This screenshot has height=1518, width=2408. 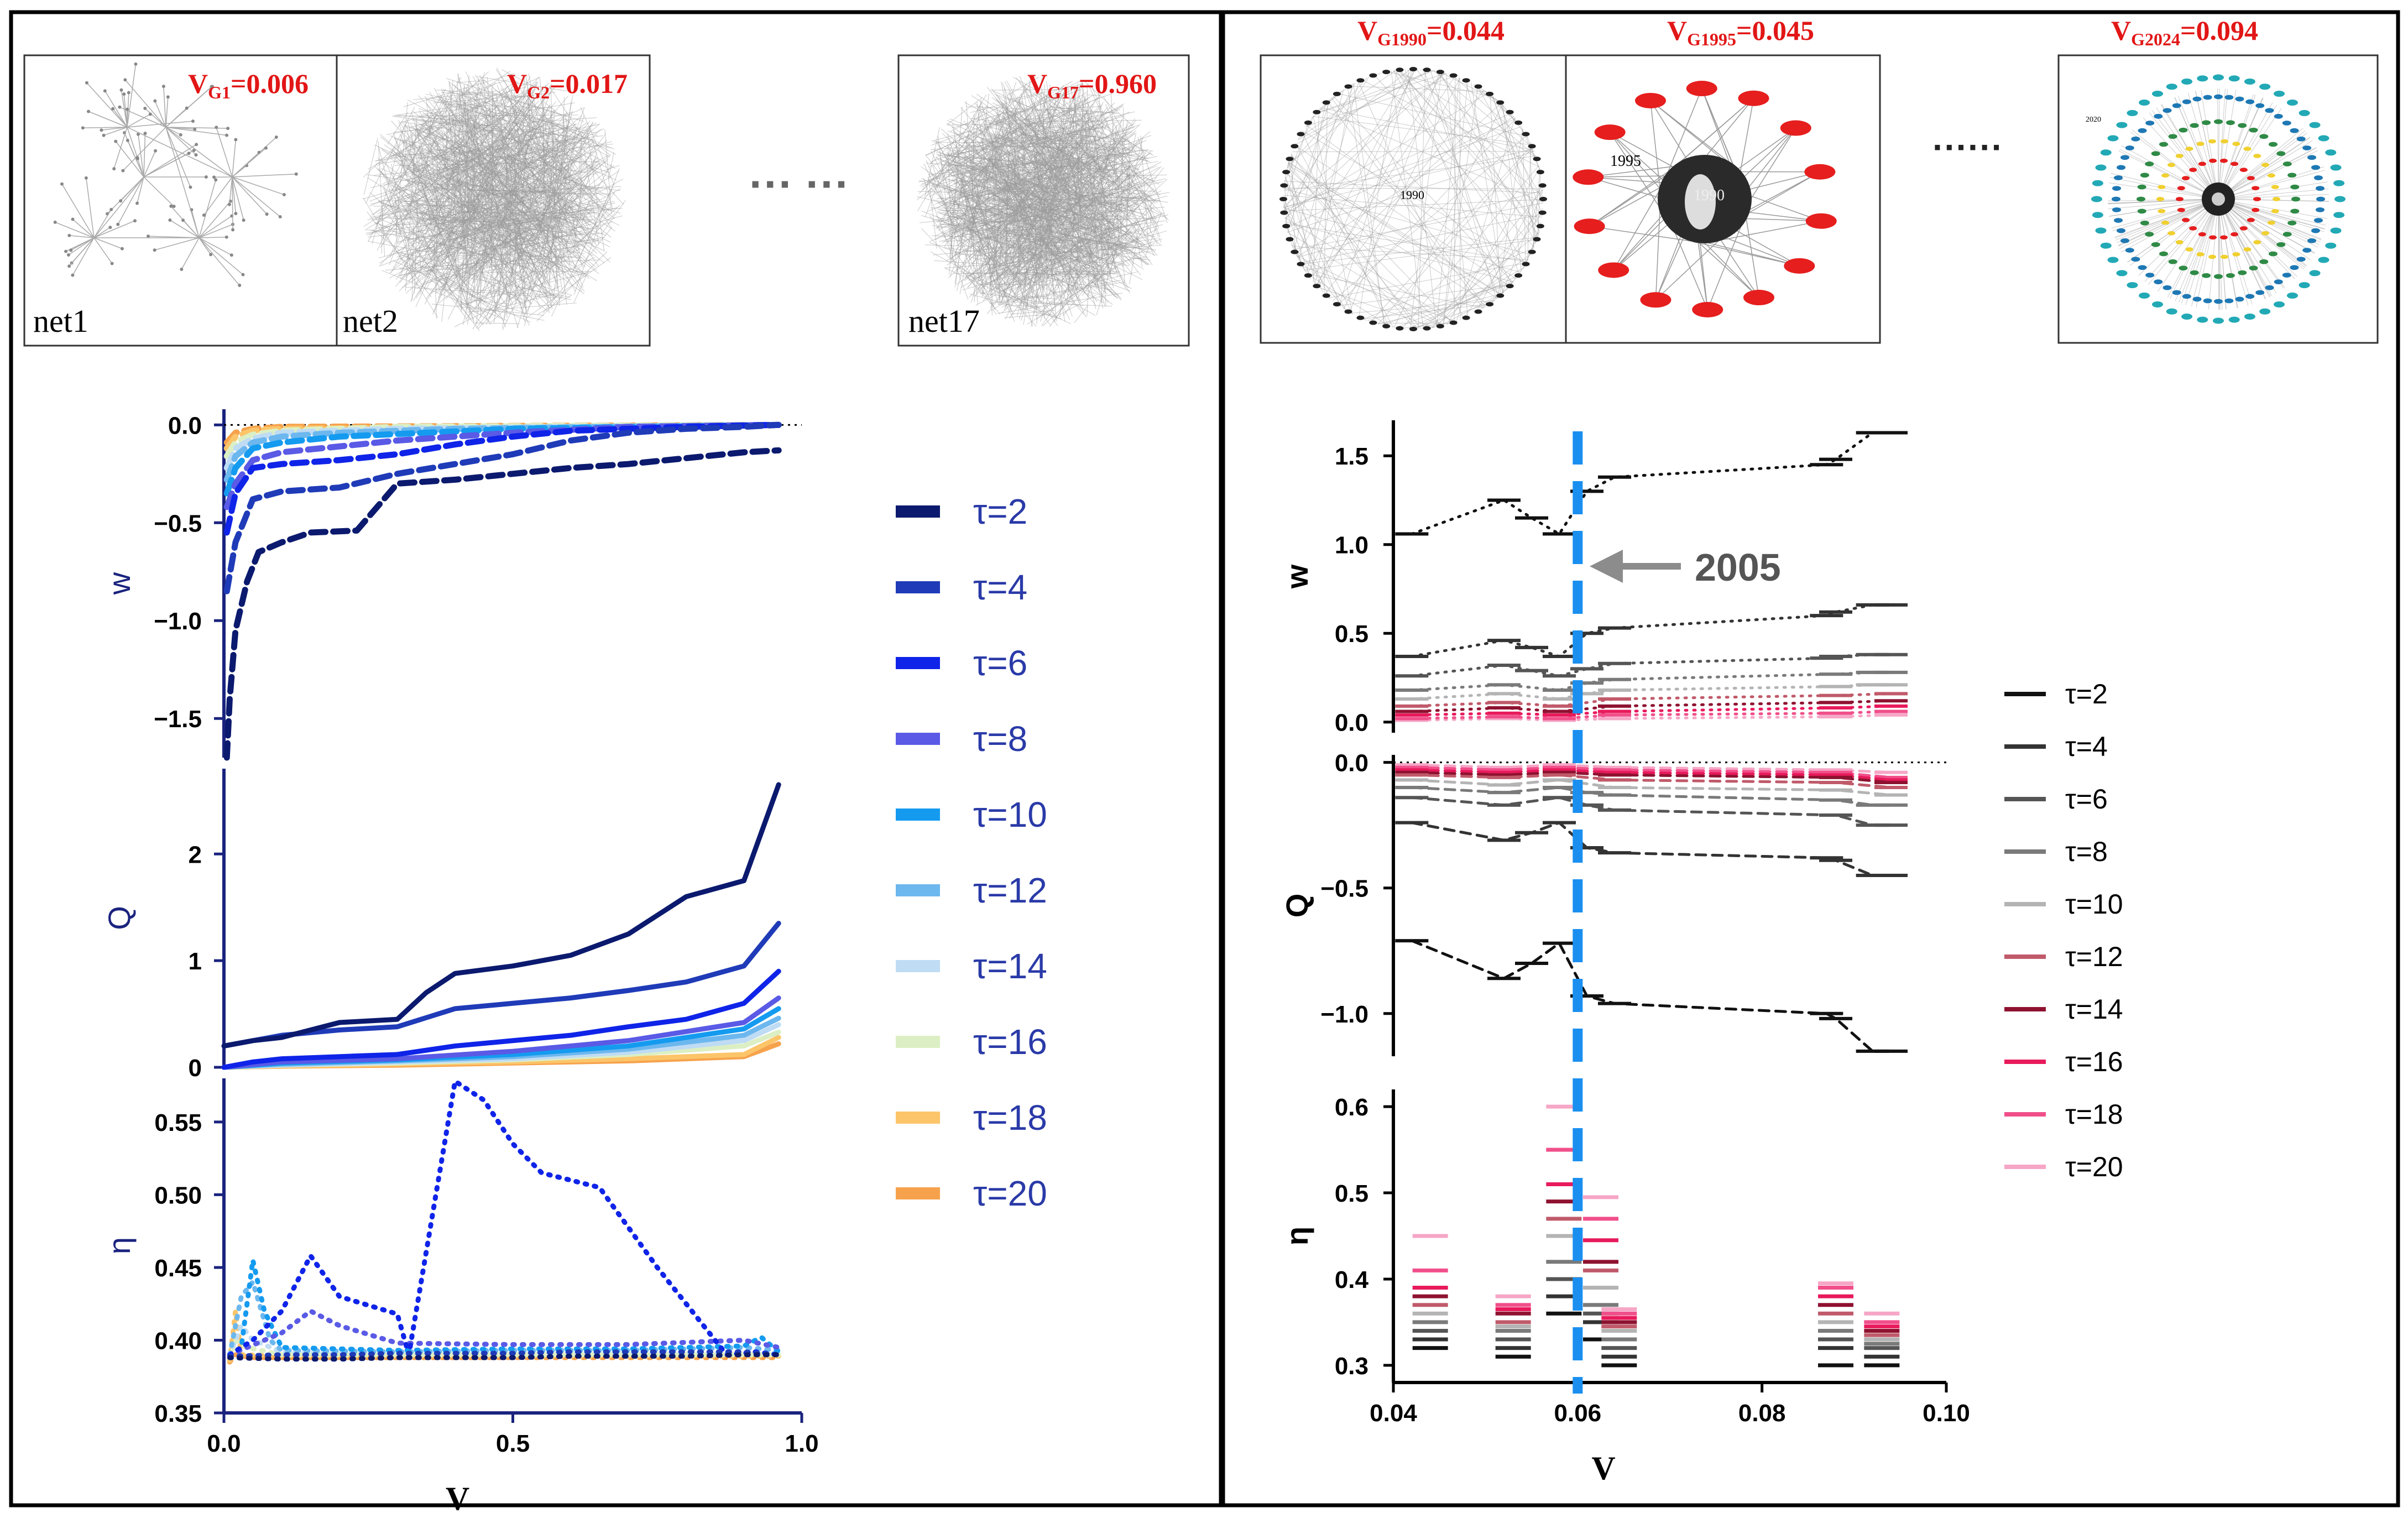 What do you see at coordinates (1010, 1193) in the screenshot?
I see `left-legend-label: τ=20` at bounding box center [1010, 1193].